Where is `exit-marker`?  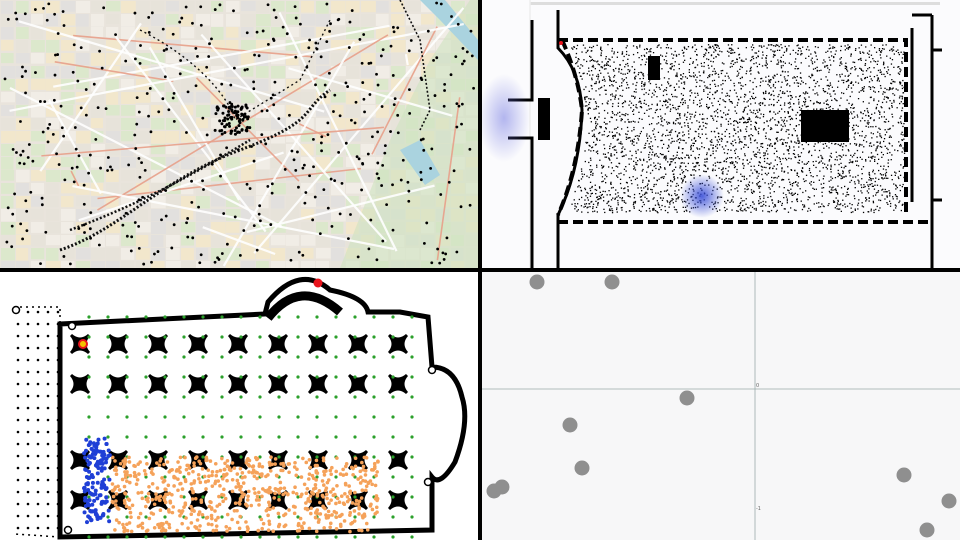 exit-marker is located at coordinates (318, 283).